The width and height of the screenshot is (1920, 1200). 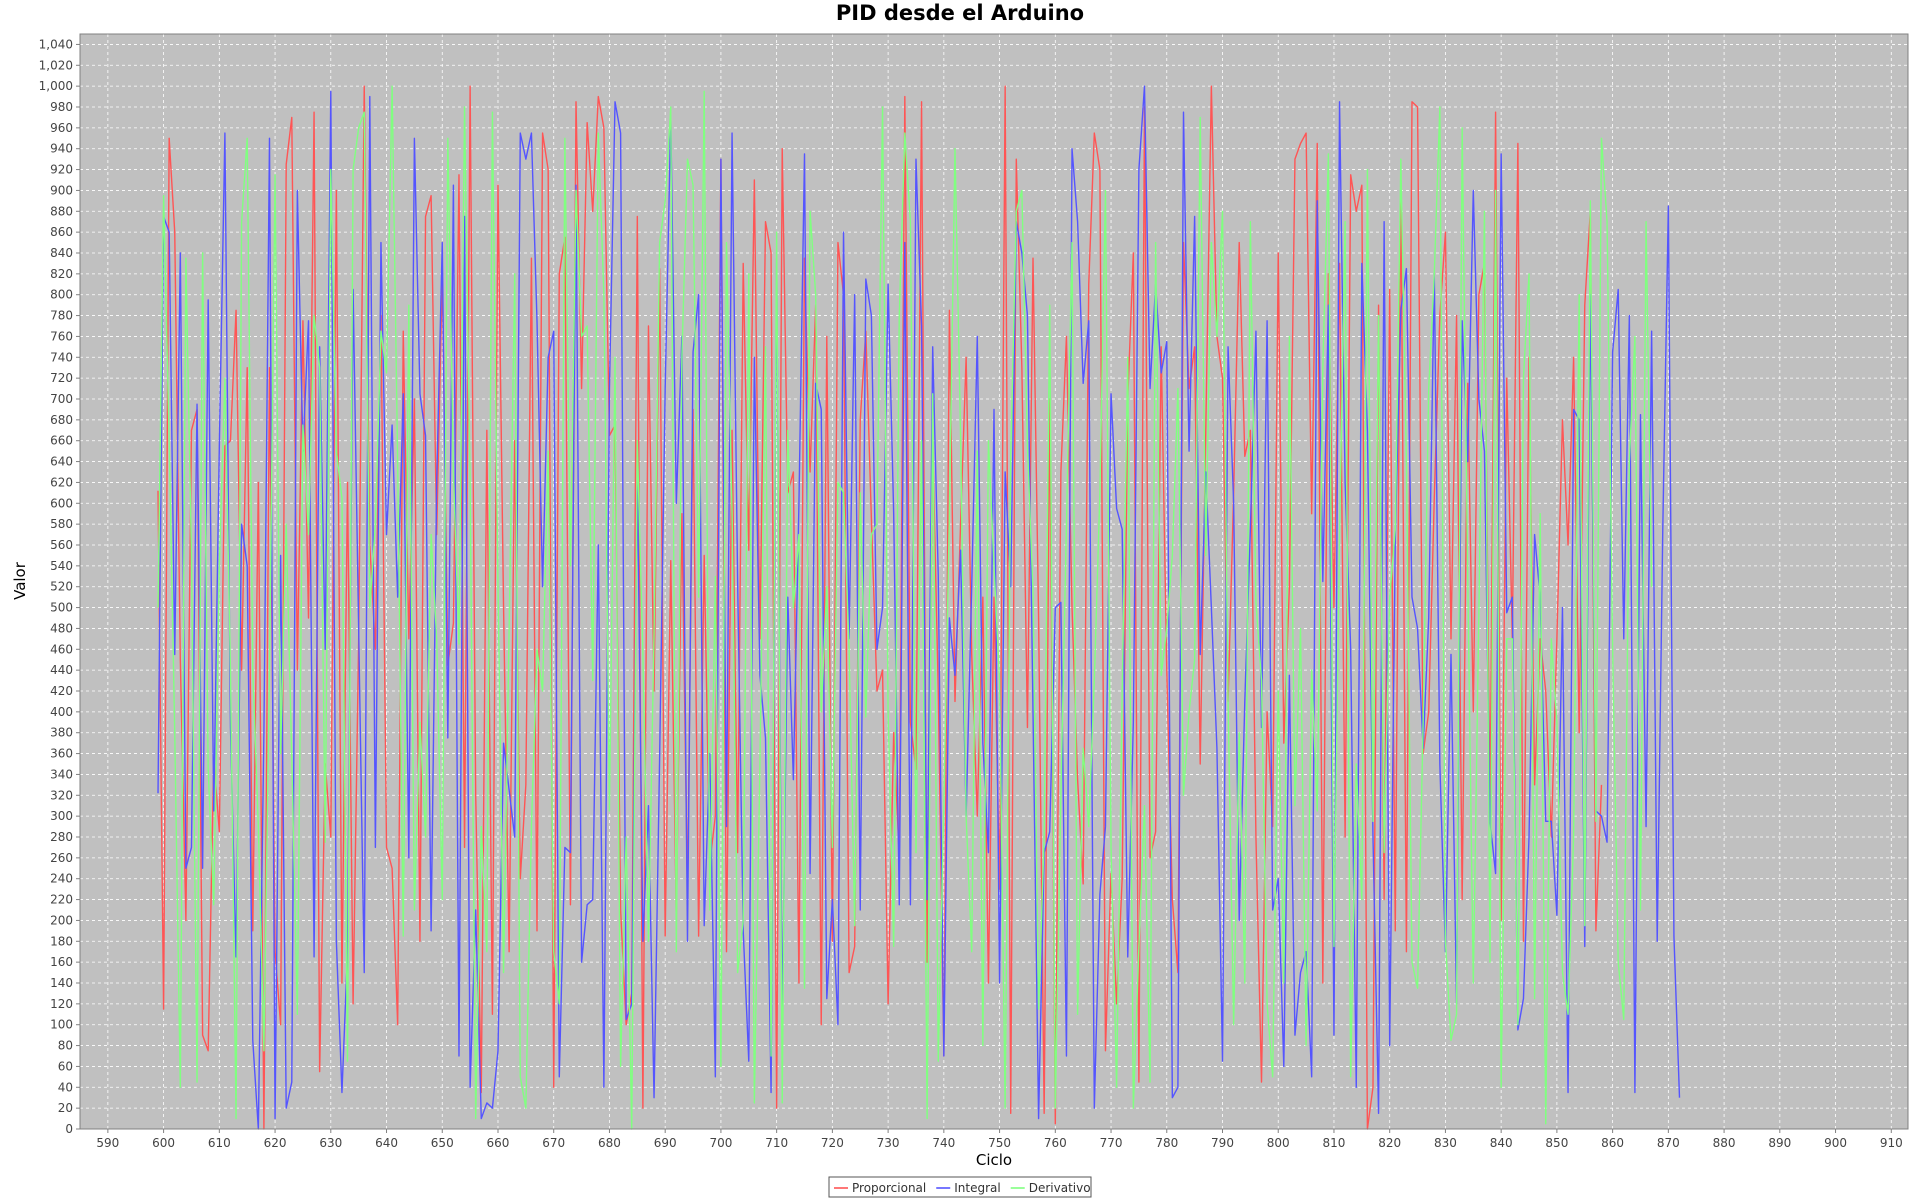 What do you see at coordinates (69, 1129) in the screenshot?
I see `y-tick-label: 0` at bounding box center [69, 1129].